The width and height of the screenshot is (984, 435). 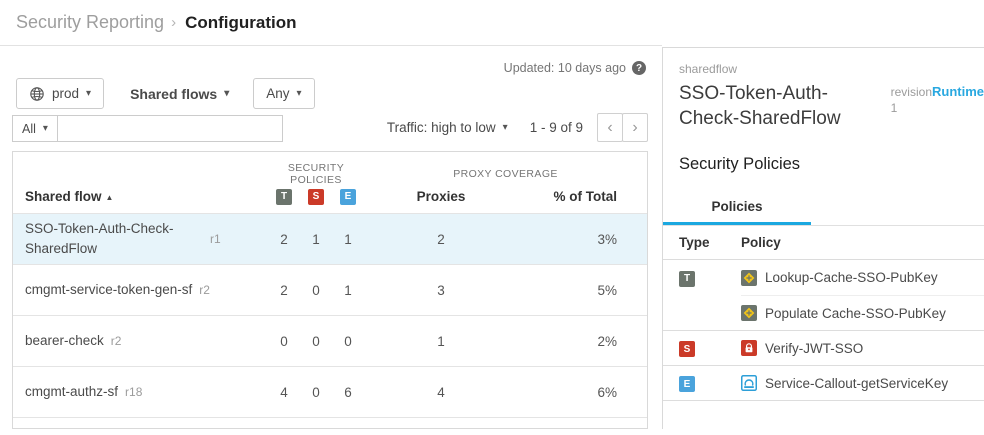 What do you see at coordinates (694, 243) in the screenshot?
I see `type-column-header: Type` at bounding box center [694, 243].